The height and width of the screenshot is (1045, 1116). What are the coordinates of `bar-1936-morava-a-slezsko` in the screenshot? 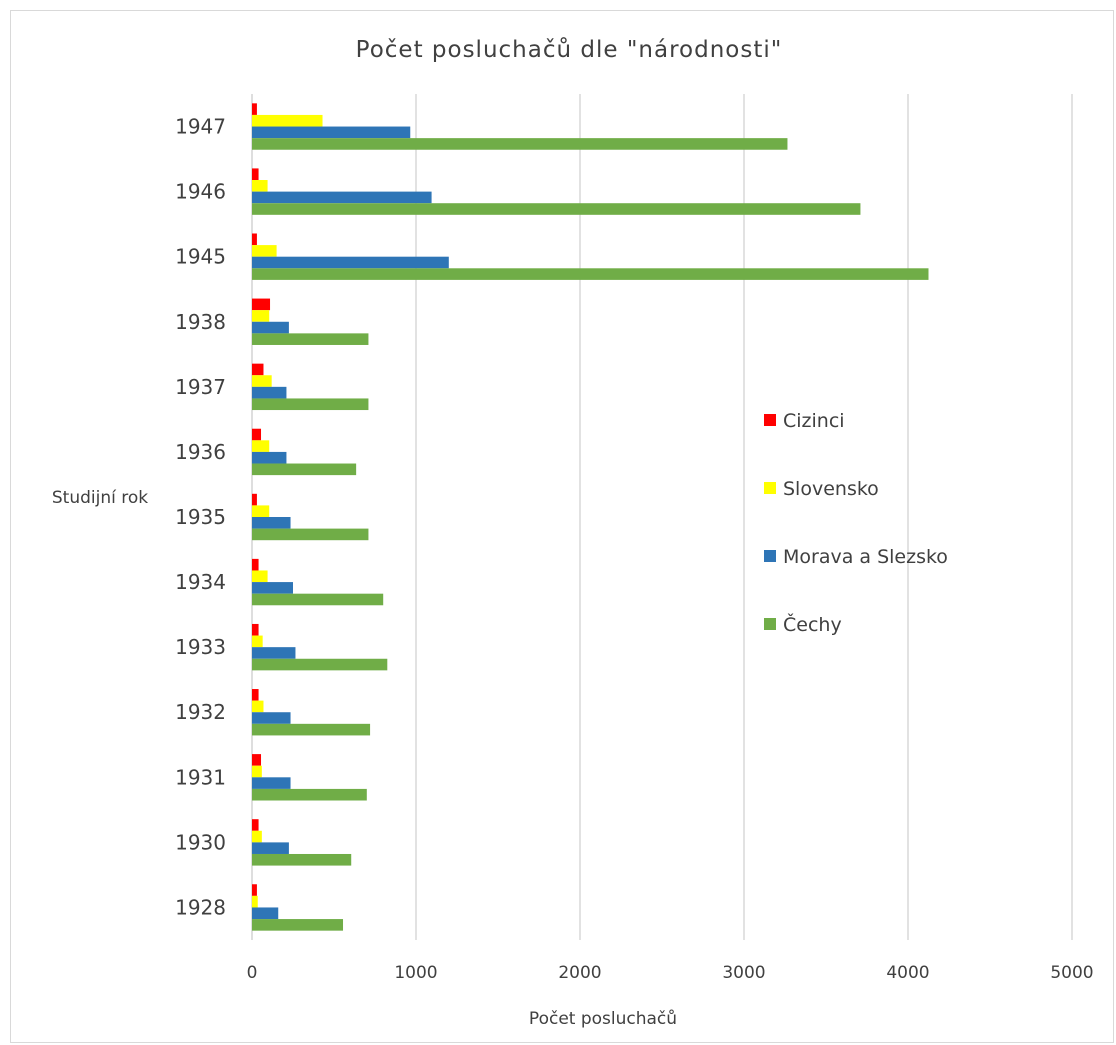 It's located at (269, 457).